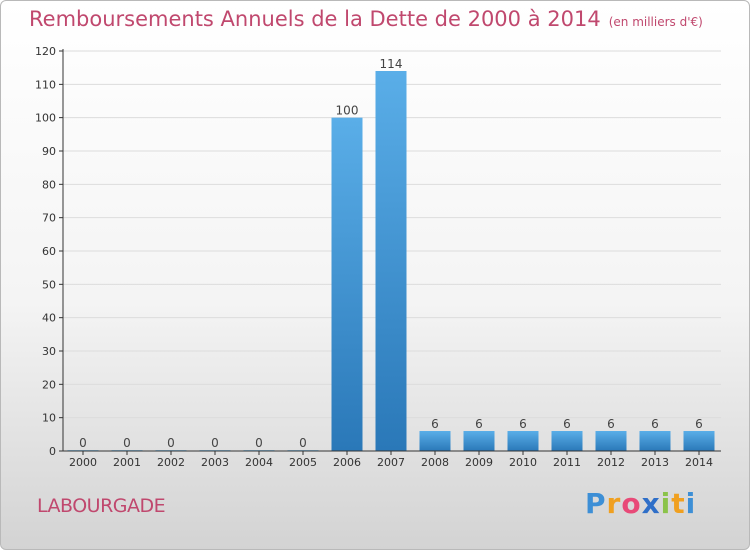  Describe the element at coordinates (391, 64) in the screenshot. I see `bar-value-label: 114` at that location.